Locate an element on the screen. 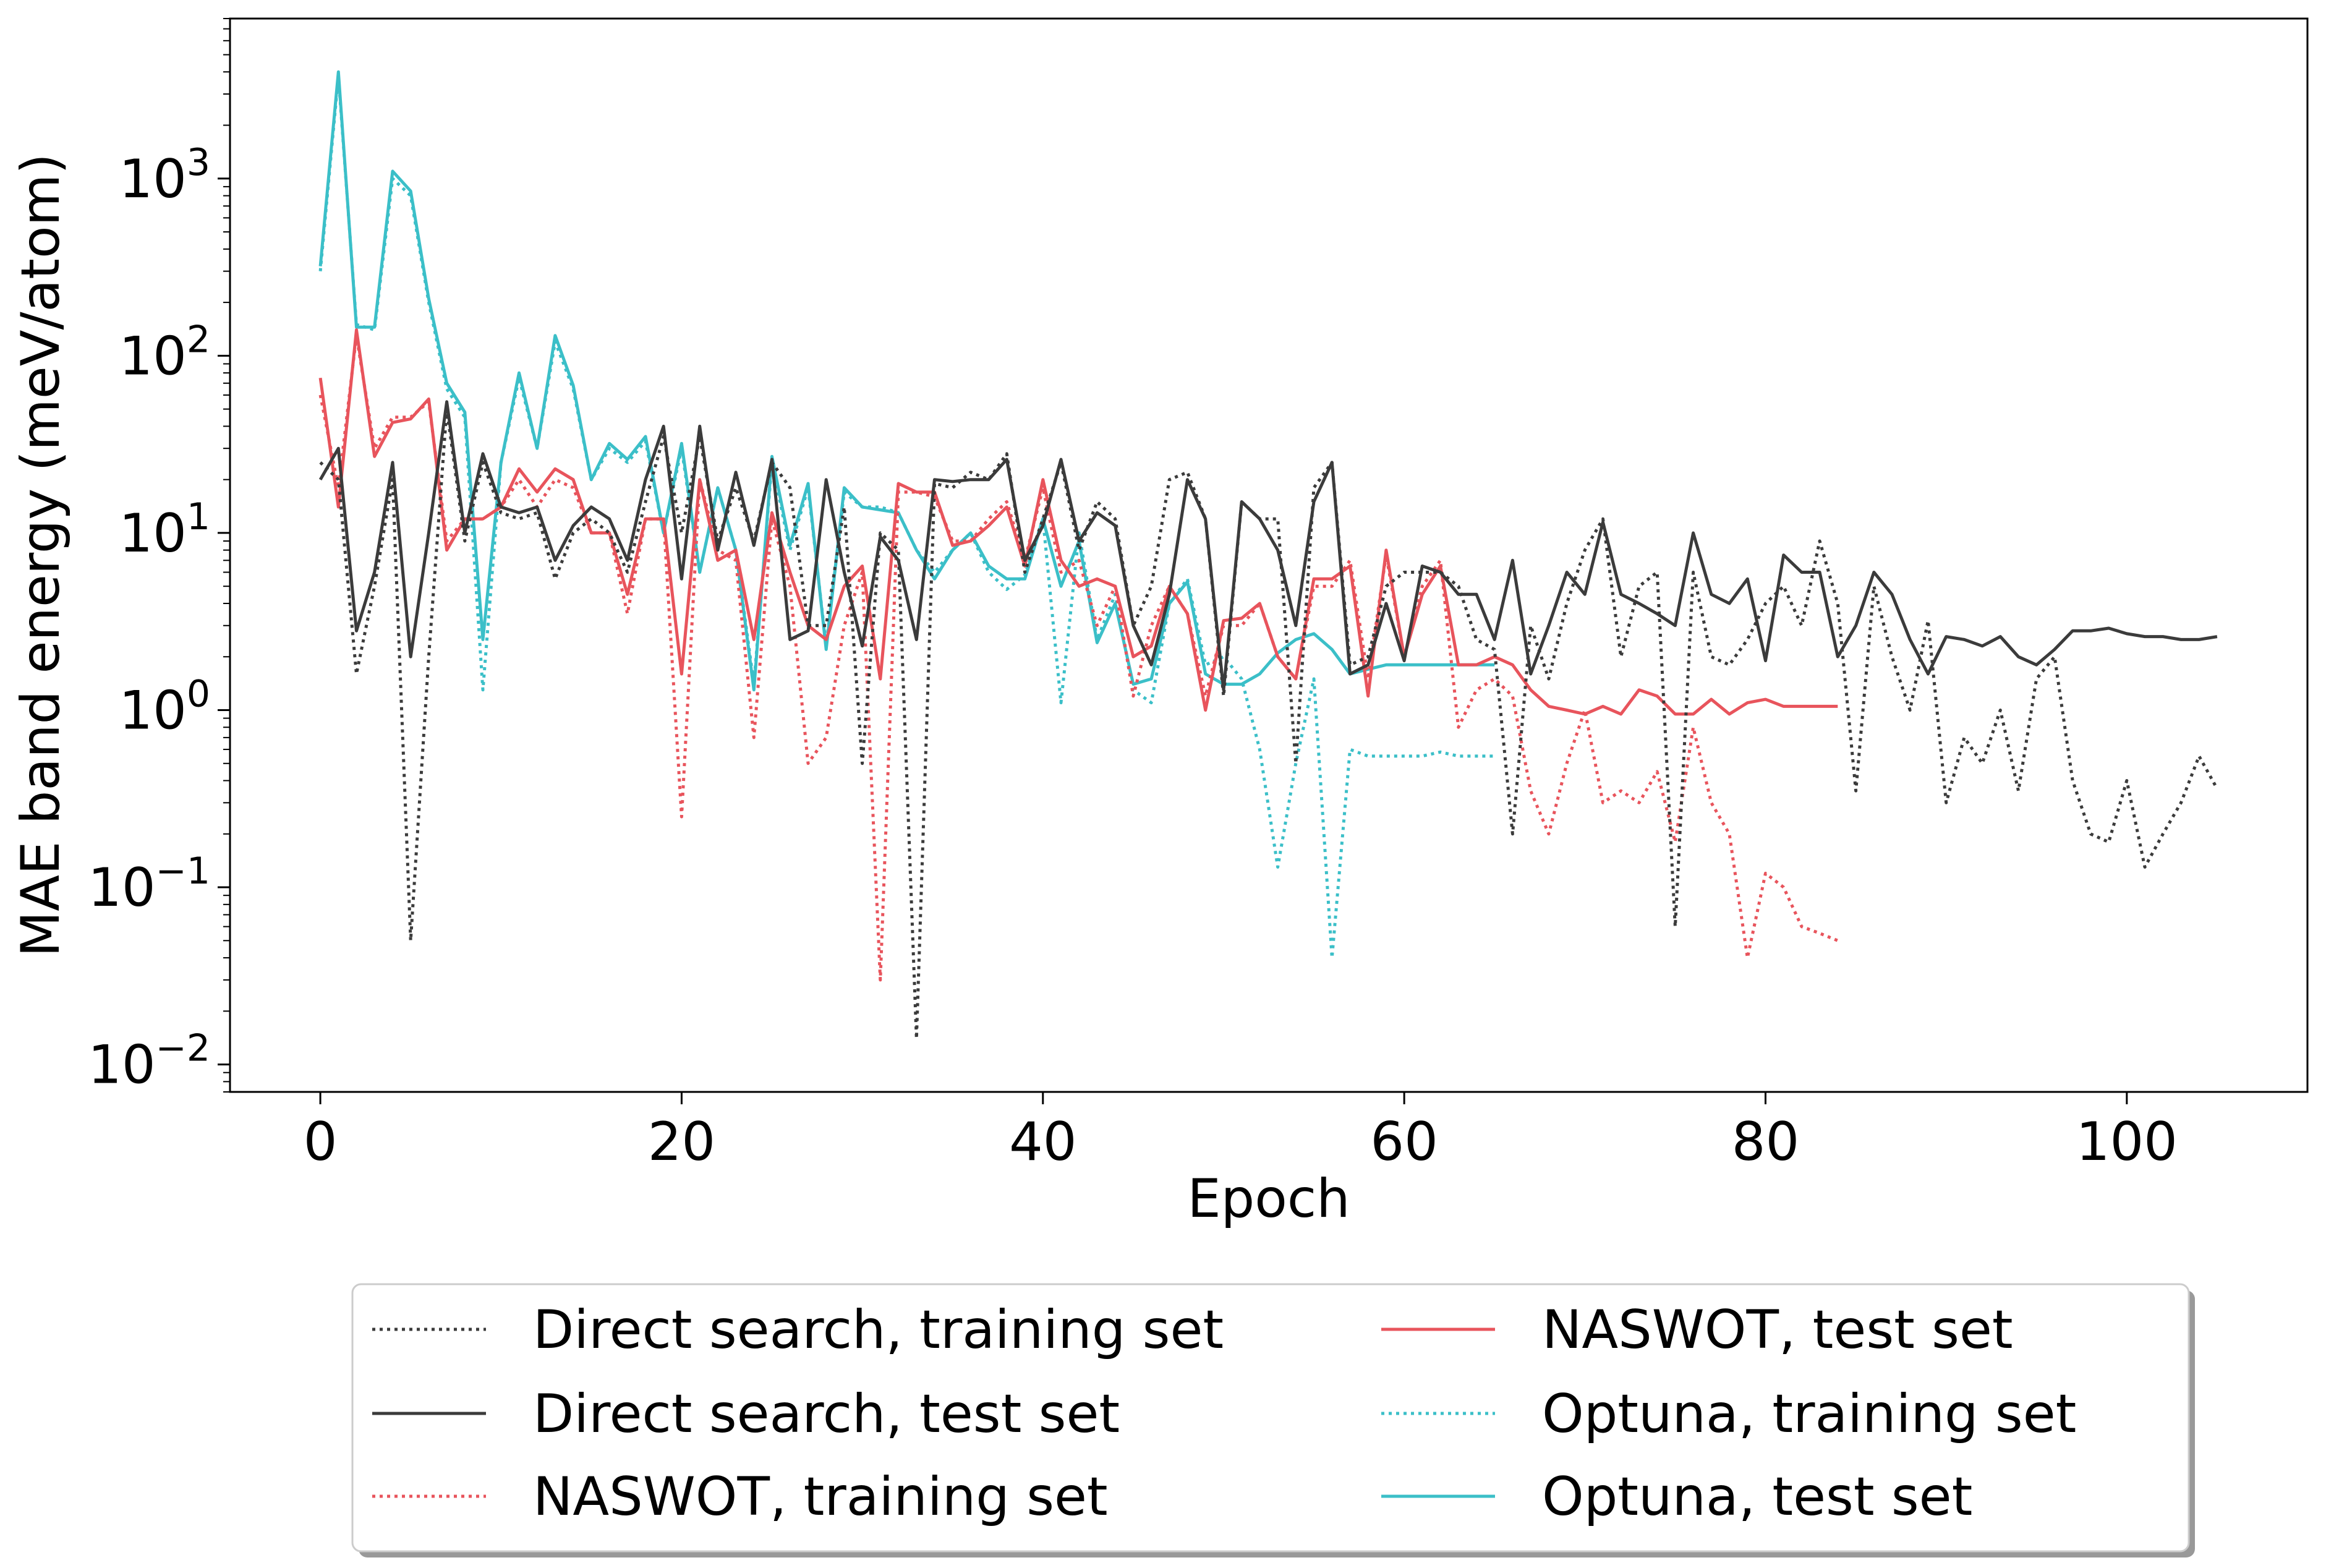 This screenshot has width=2326, height=1568. y-tick-label: 10⁰ is located at coordinates (165, 706).